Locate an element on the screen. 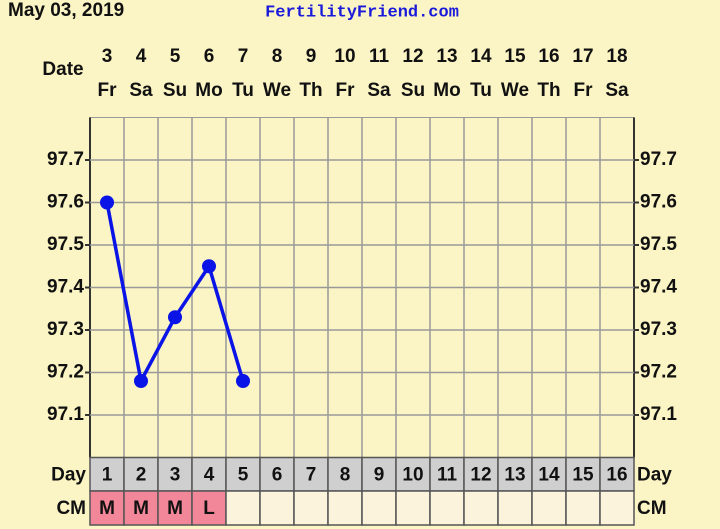  day-label: 3 is located at coordinates (175, 474).